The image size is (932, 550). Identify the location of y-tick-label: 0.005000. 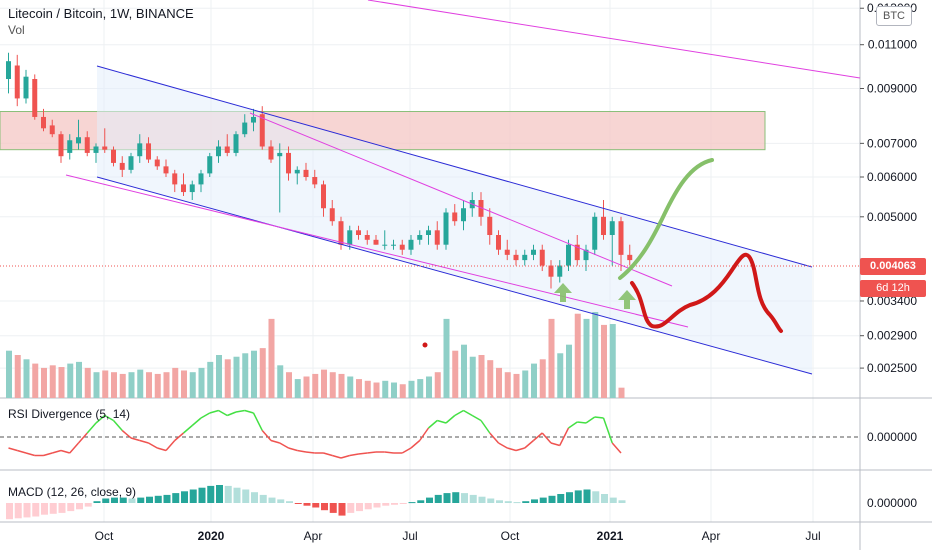
(892, 217).